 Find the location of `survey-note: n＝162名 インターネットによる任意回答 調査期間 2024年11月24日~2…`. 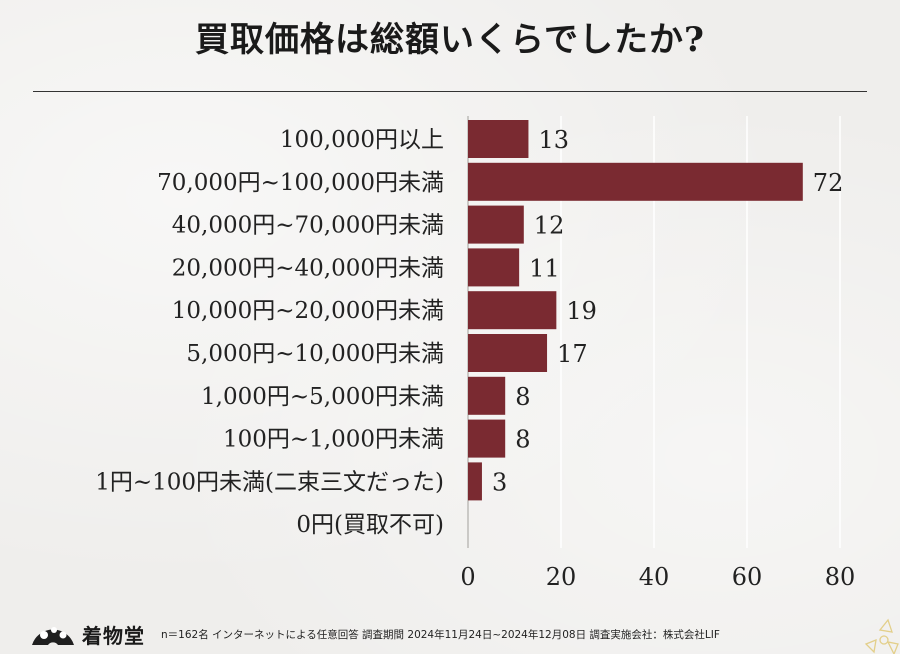

survey-note: n＝162名 インターネットによる任意回答 調査期間 2024年11月24日~2… is located at coordinates (440, 634).